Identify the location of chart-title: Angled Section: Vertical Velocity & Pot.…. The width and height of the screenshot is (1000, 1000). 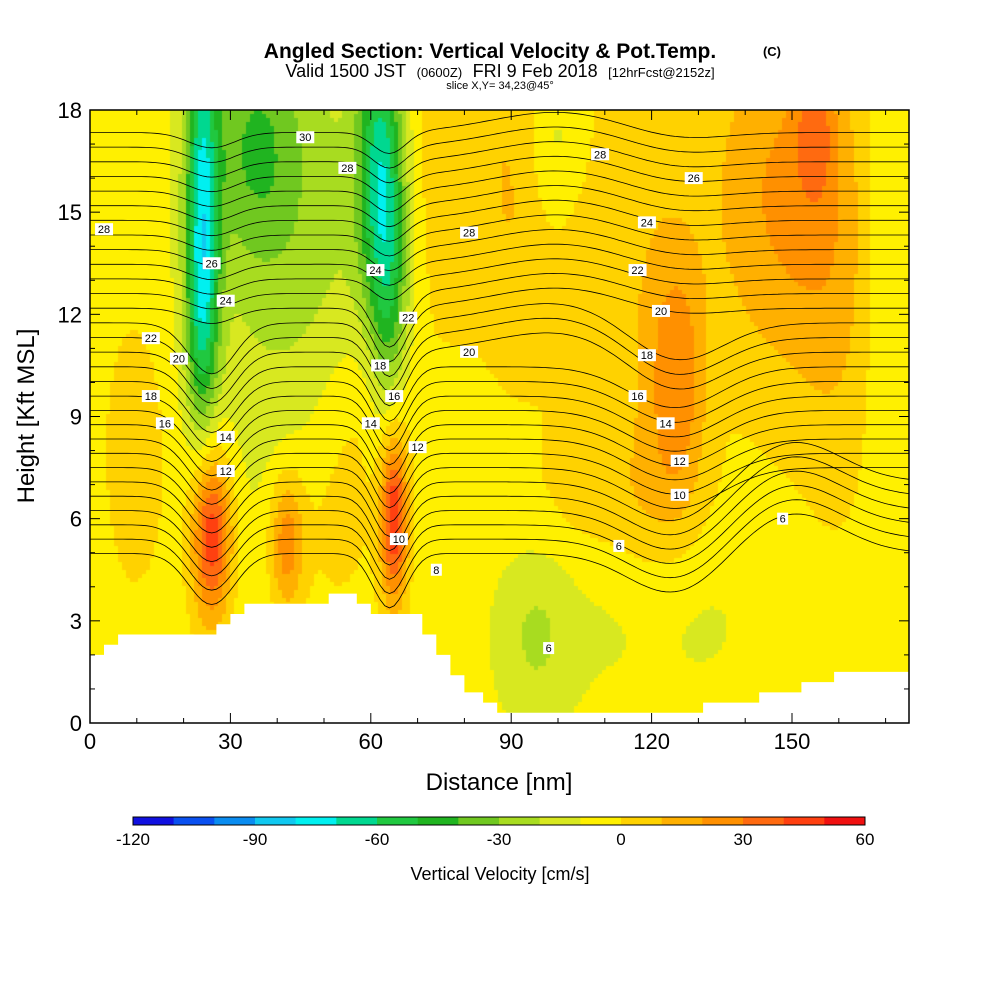
(490, 51).